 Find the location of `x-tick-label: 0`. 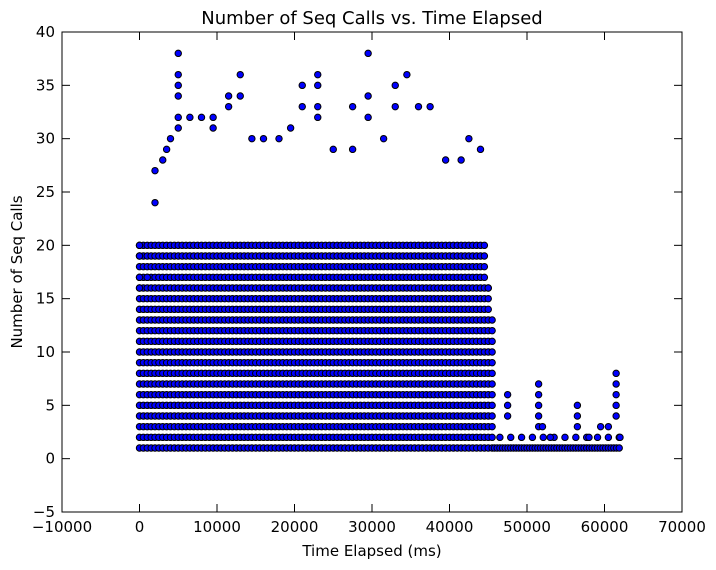

x-tick-label: 0 is located at coordinates (140, 527).